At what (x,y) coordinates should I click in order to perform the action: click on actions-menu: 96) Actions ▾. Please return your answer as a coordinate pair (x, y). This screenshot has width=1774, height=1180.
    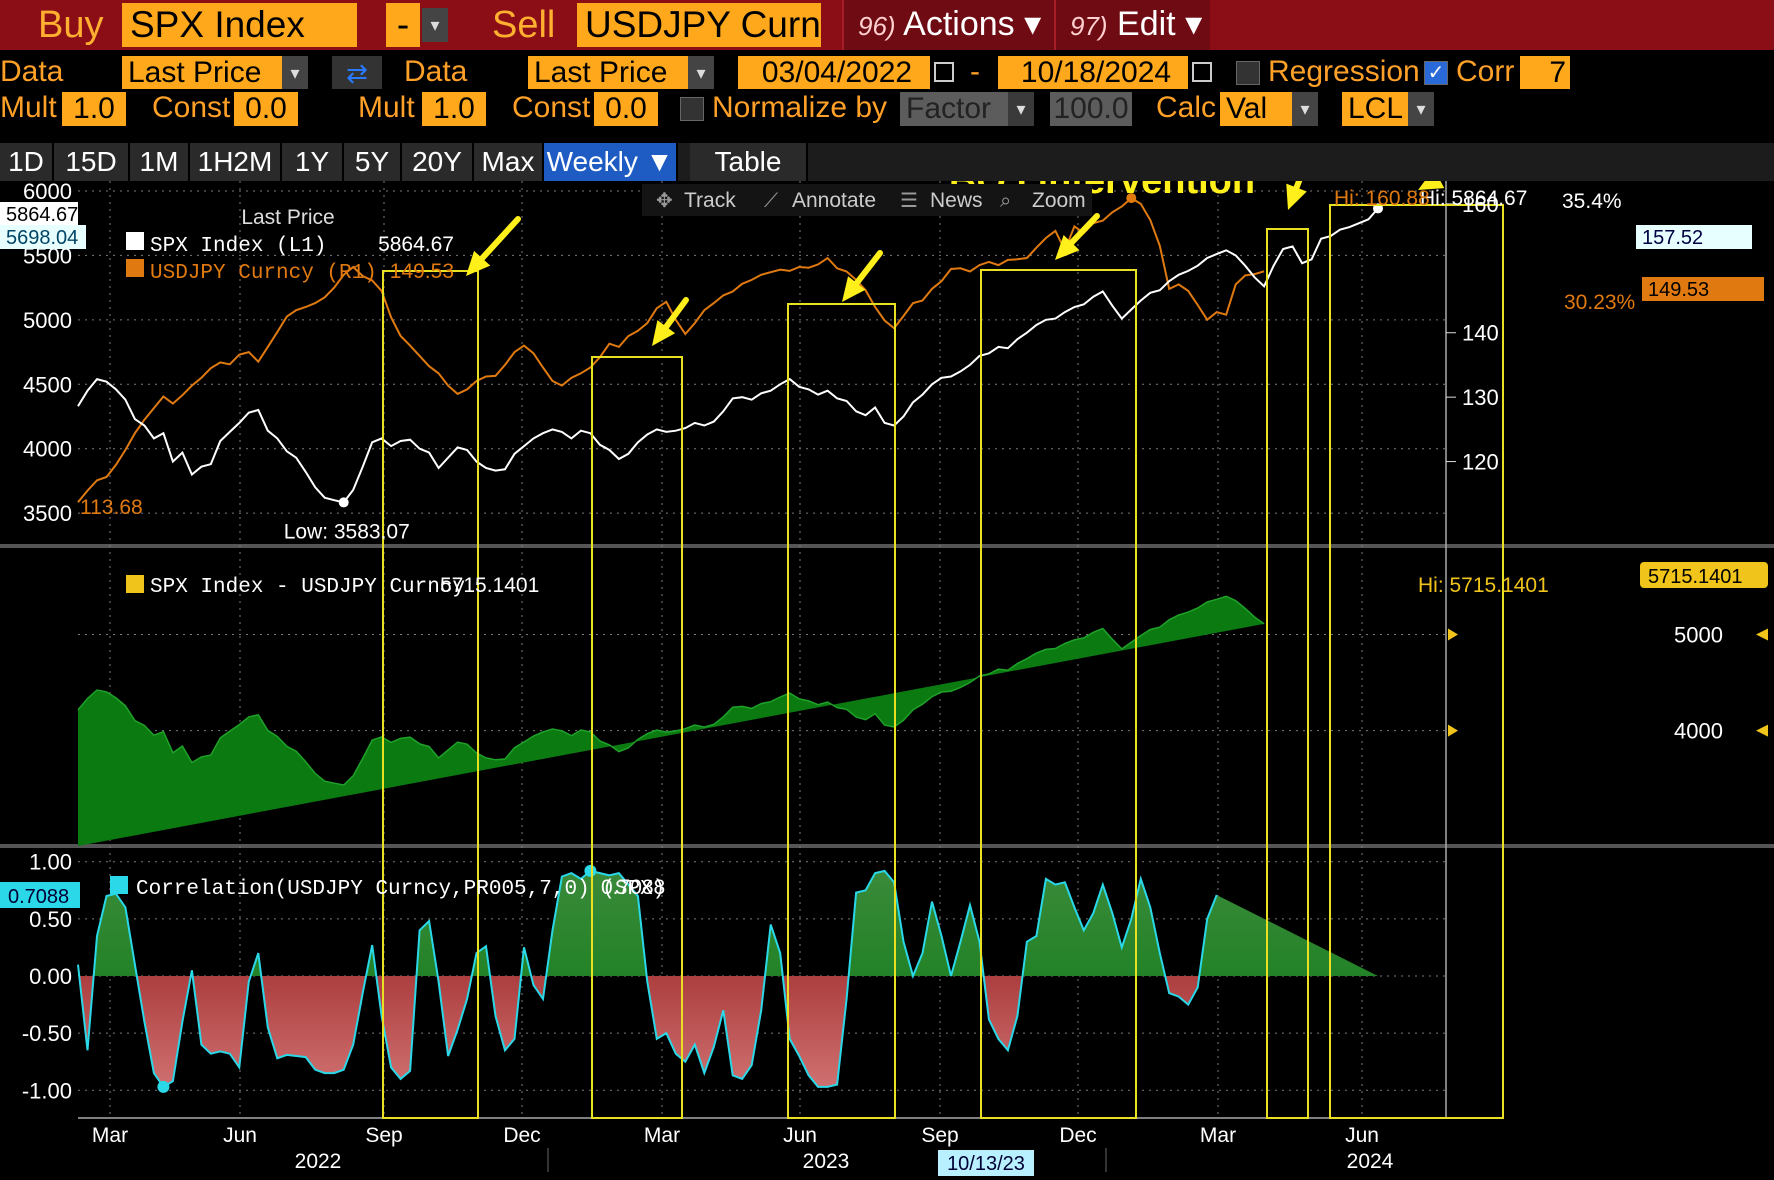
    Looking at the image, I should click on (948, 25).